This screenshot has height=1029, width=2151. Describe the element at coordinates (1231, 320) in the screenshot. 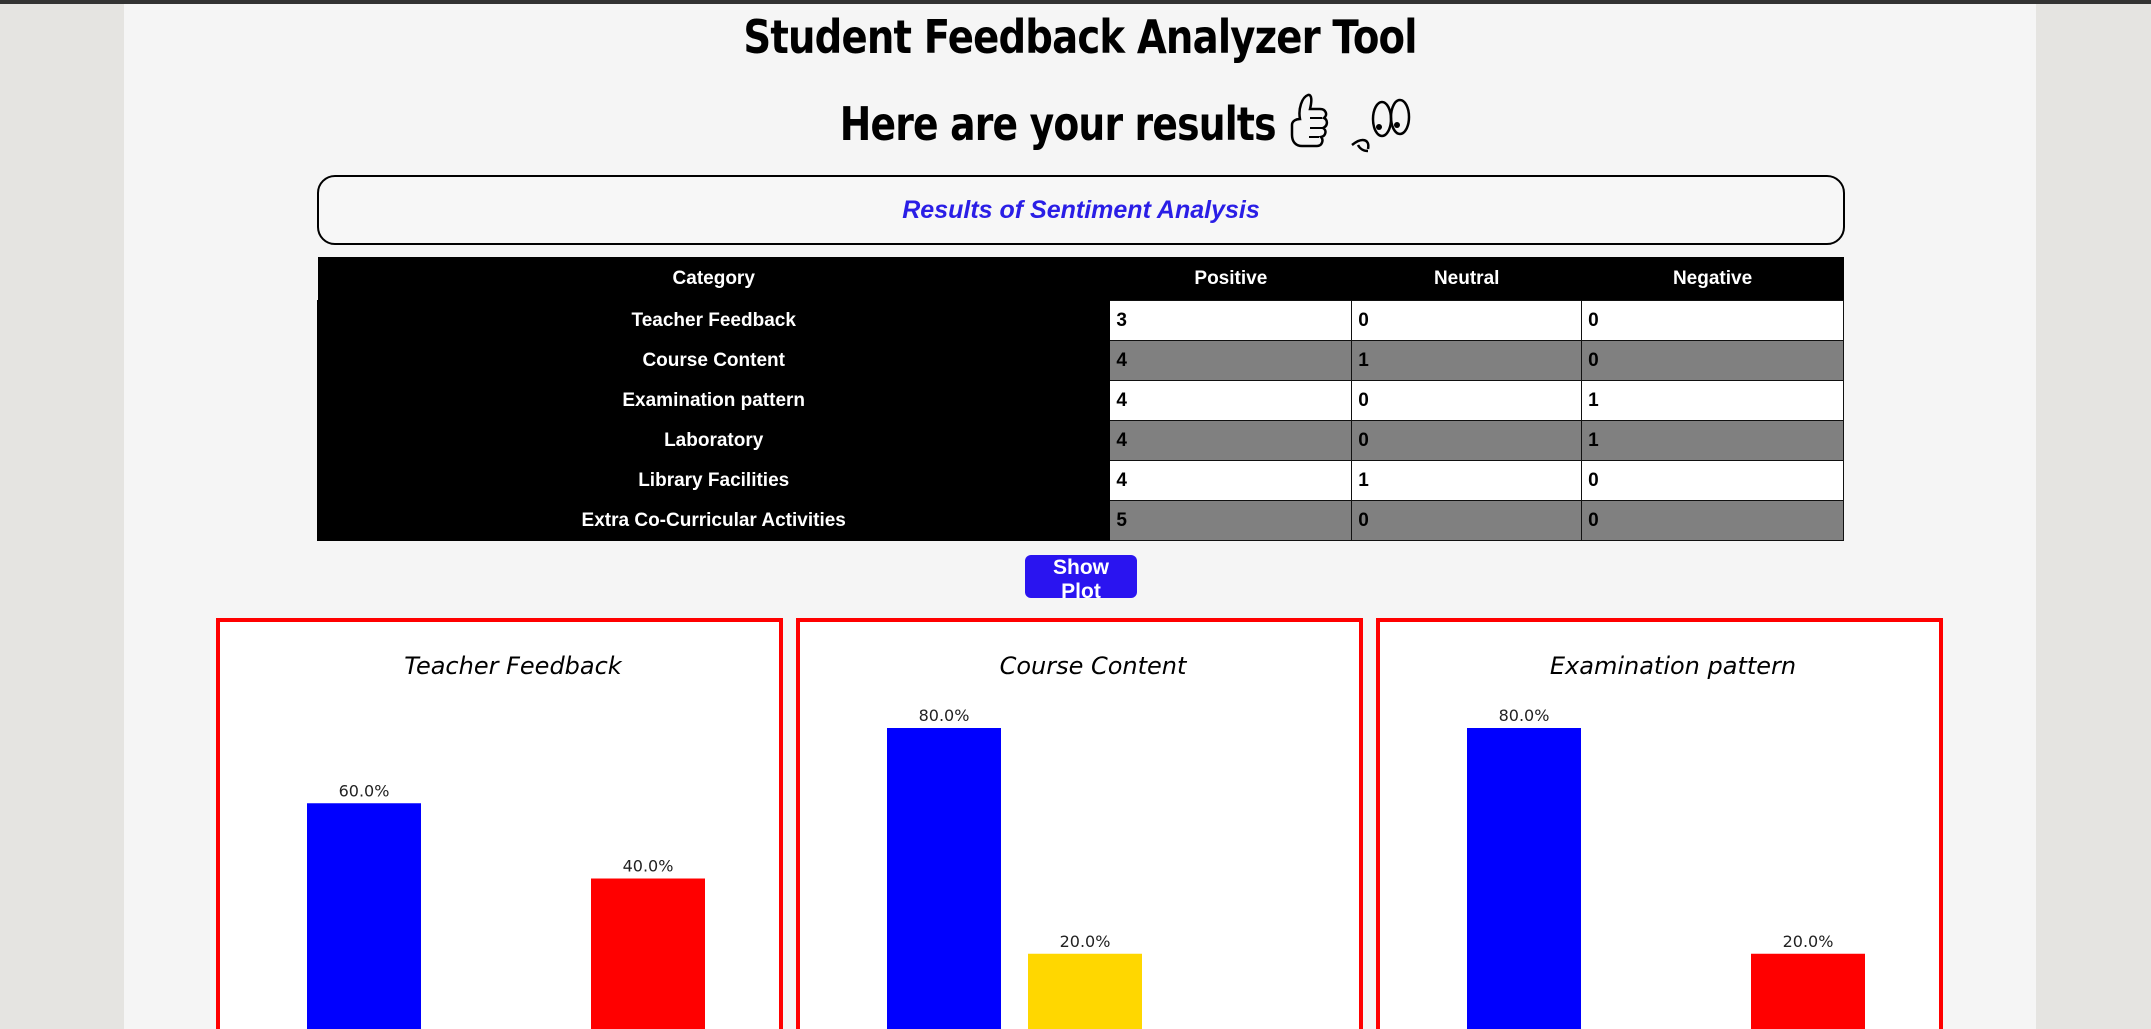

I see `positive-cell: 3` at that location.